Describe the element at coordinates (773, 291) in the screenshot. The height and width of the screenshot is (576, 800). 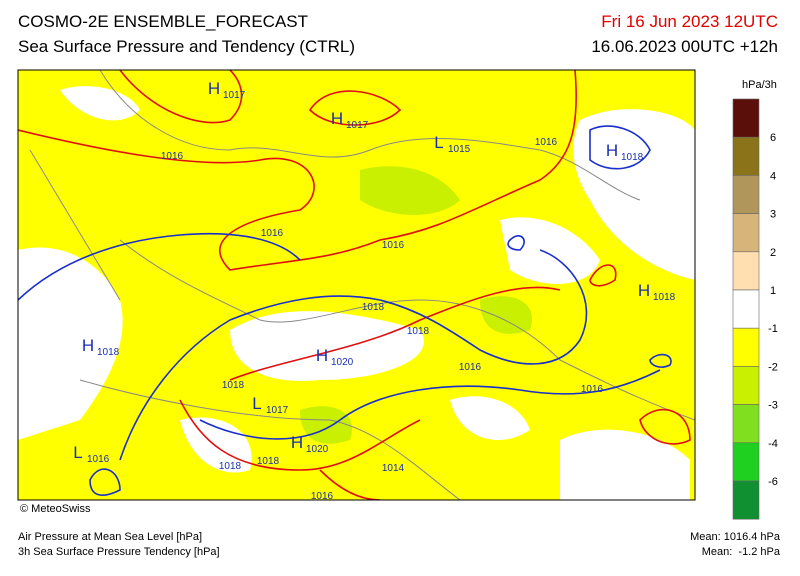
I see `legend-label: 1` at that location.